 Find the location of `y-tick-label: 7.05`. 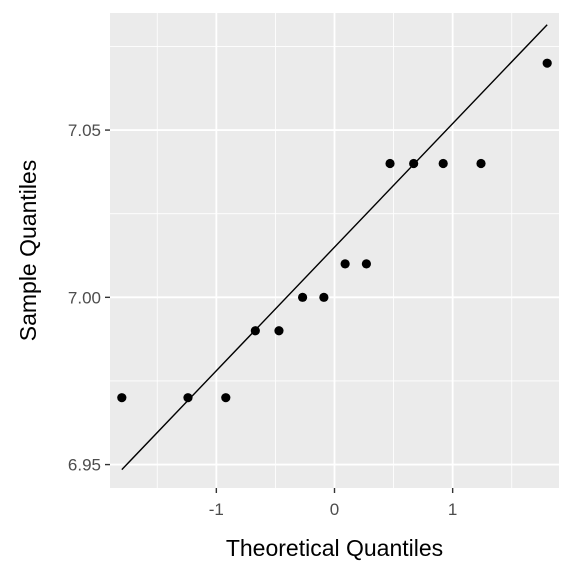

y-tick-label: 7.05 is located at coordinates (84, 130).